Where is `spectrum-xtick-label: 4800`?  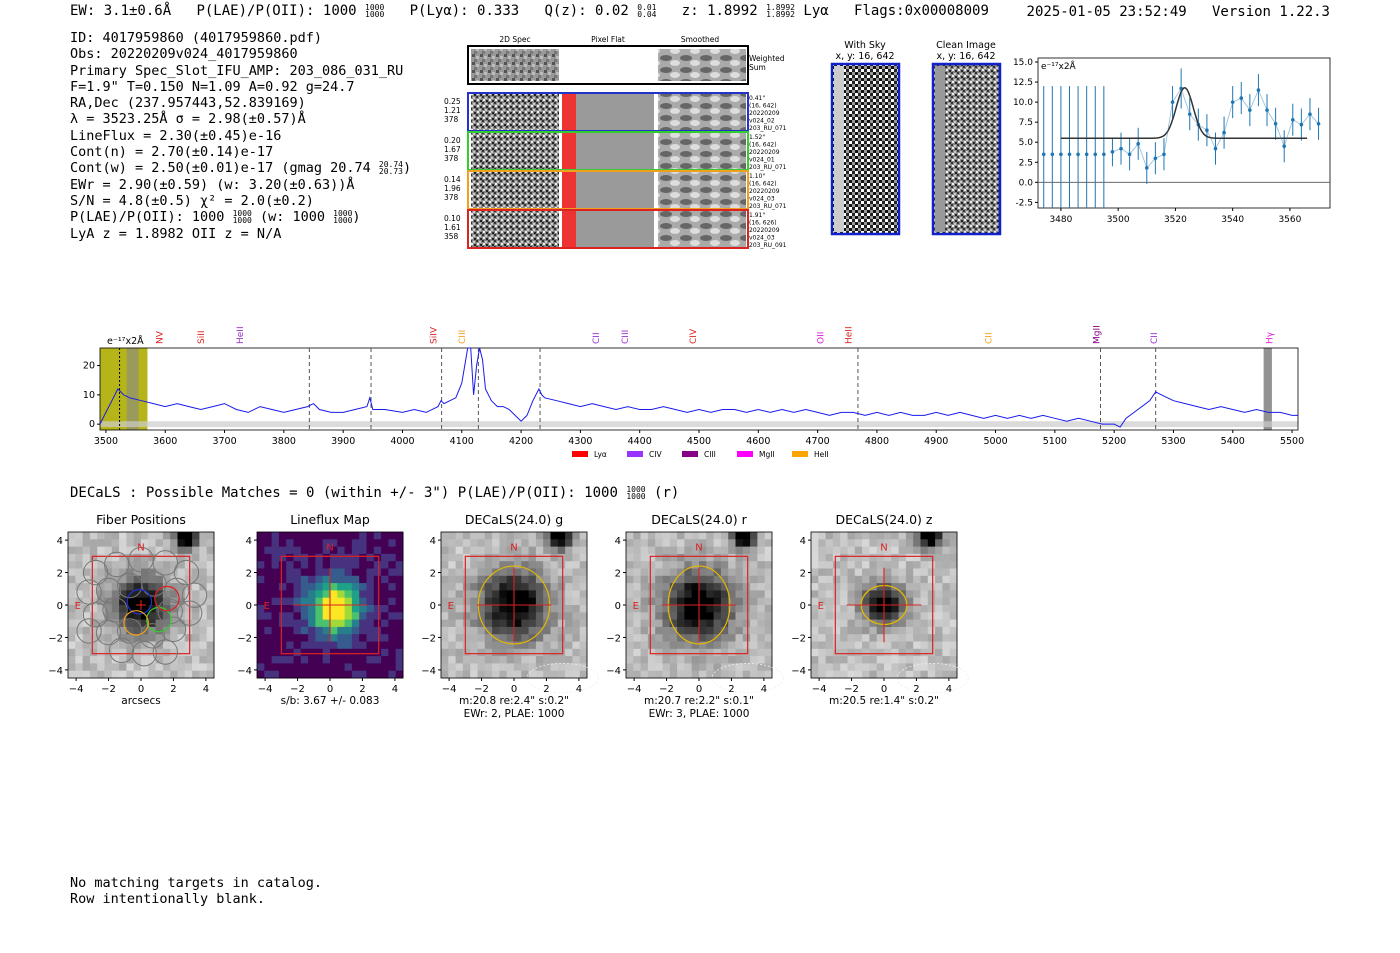
spectrum-xtick-label: 4800 is located at coordinates (877, 441).